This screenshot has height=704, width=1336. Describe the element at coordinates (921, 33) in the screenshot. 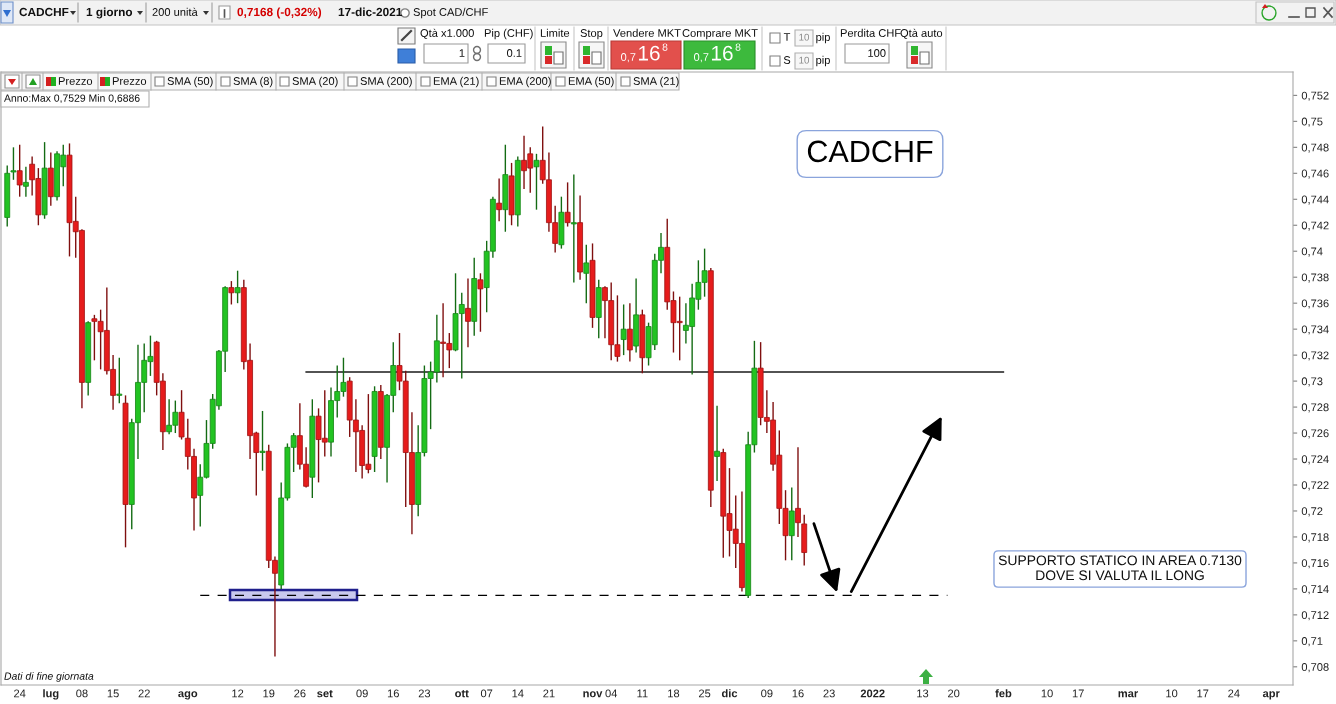

I see `text: Qtà auto` at that location.